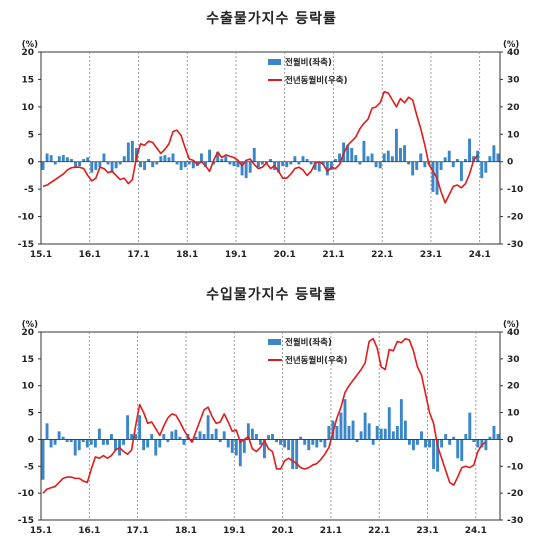  Describe the element at coordinates (510, 440) in the screenshot. I see `right-axis-tick-label: 0` at that location.